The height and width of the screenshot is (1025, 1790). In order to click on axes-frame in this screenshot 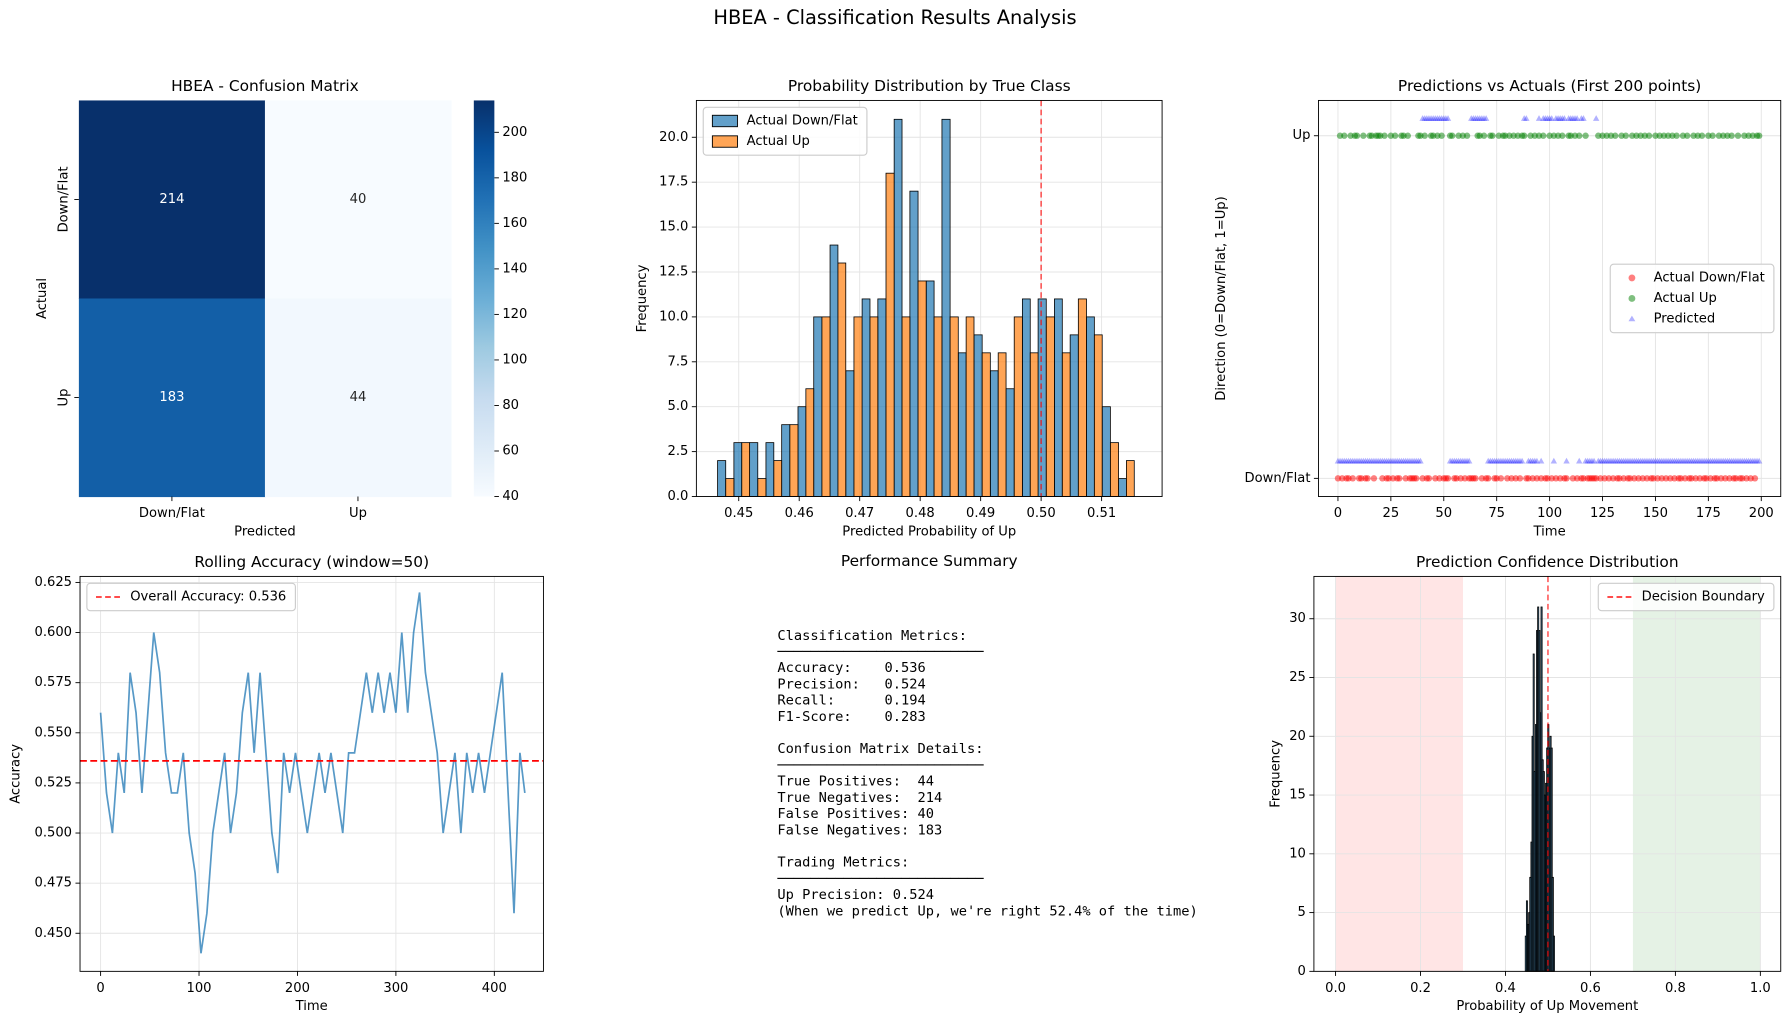, I will do `click(1547, 773)`.